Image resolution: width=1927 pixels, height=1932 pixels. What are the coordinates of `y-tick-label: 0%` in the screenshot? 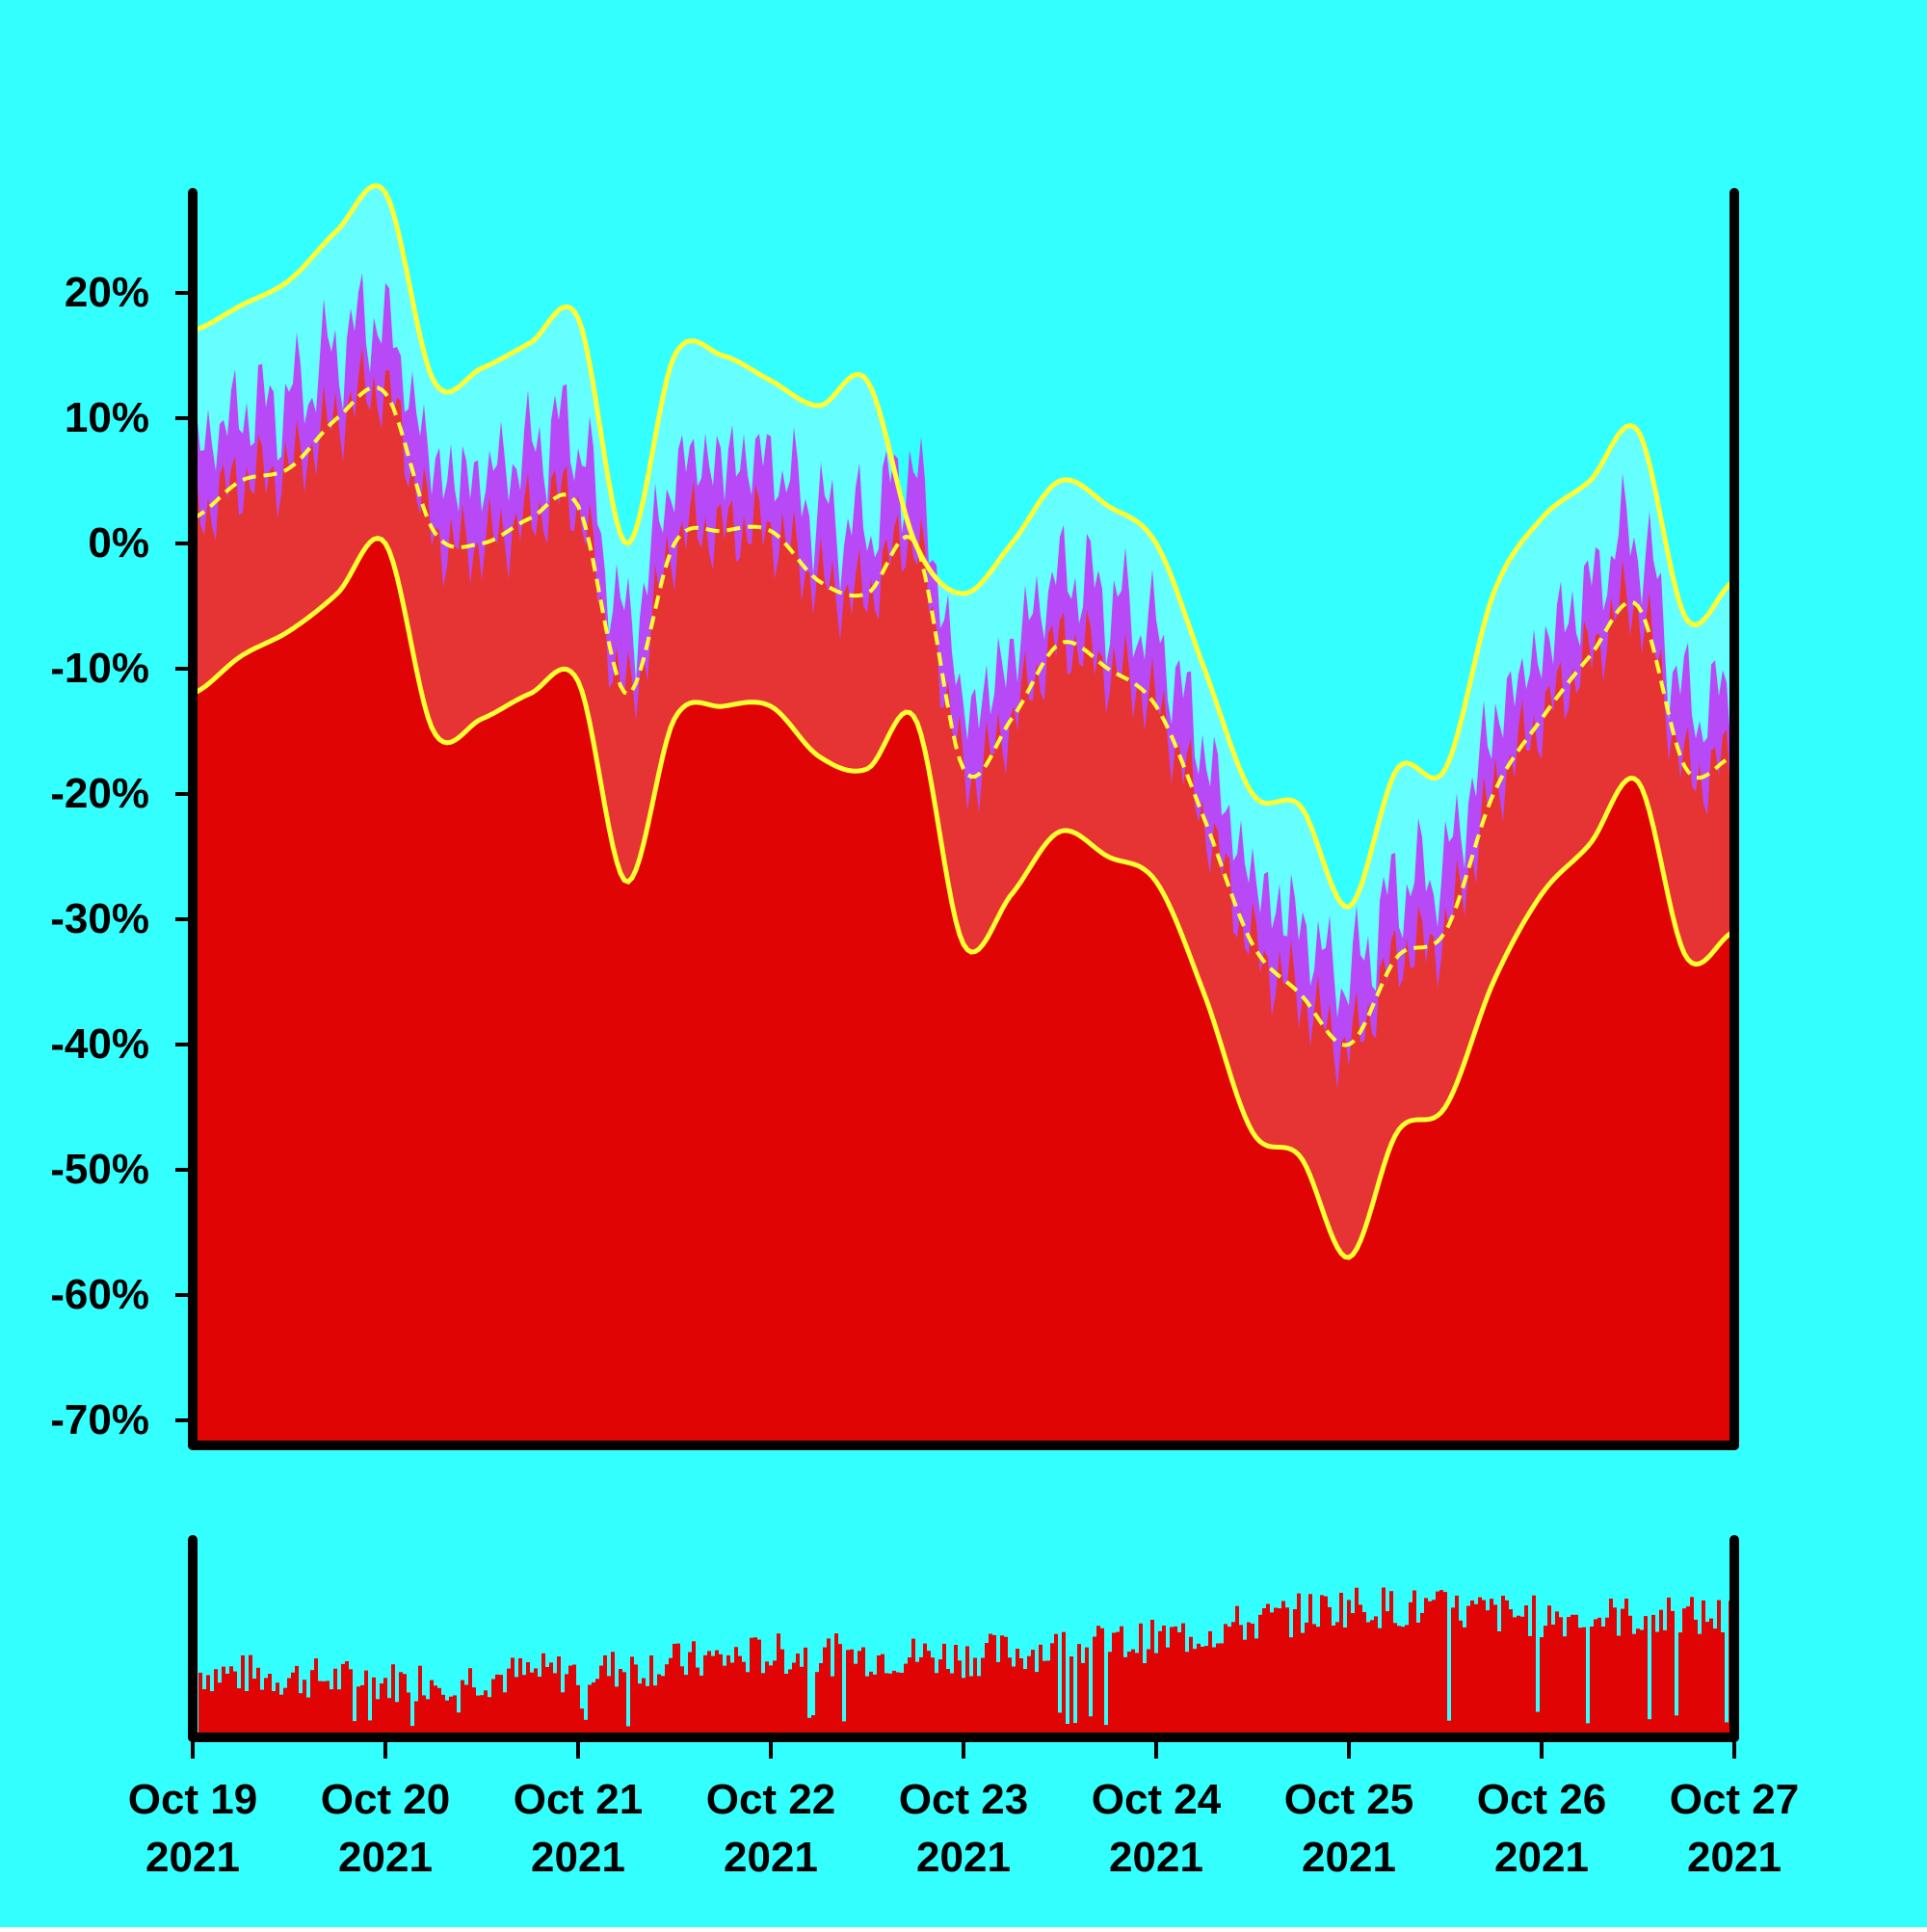 It's located at (118, 543).